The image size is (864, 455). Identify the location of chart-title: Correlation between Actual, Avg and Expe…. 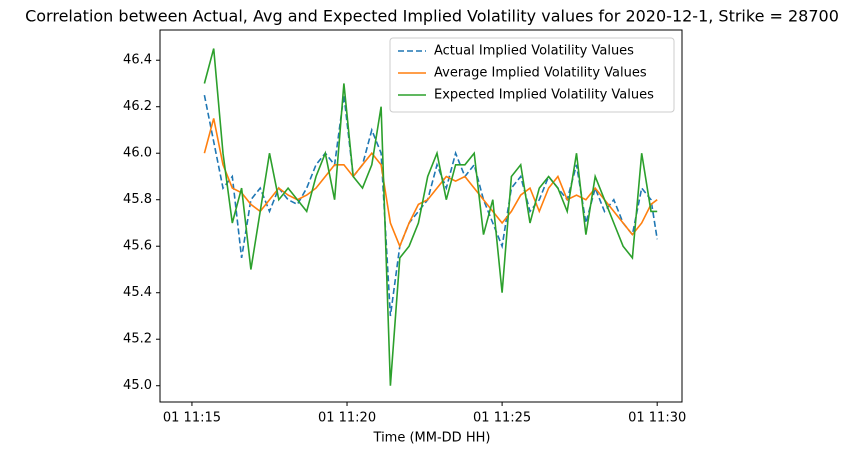
(432, 16).